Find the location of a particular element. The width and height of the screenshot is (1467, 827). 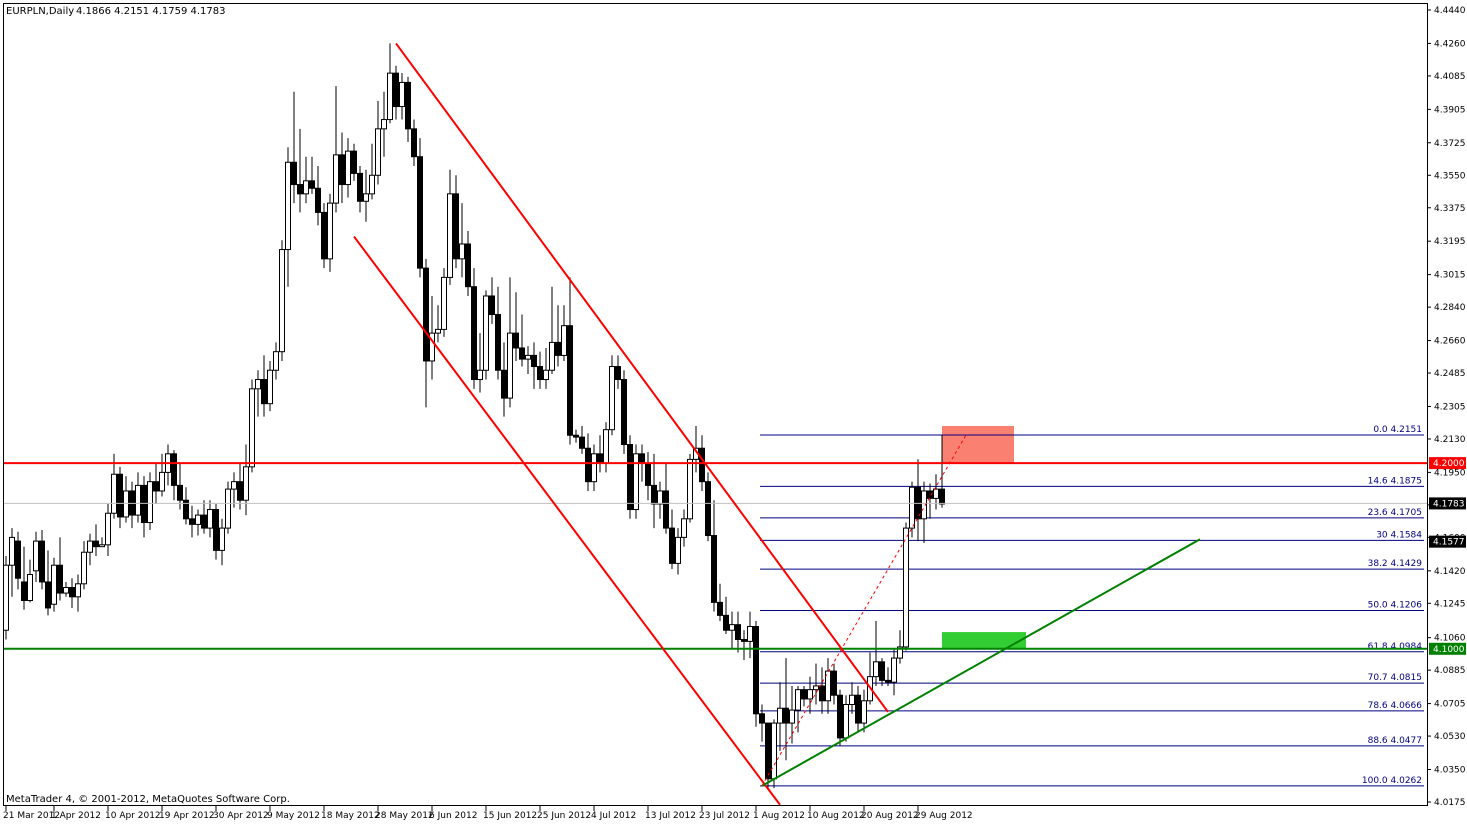

x-tick-label: 25 Jun 2012 is located at coordinates (564, 816).